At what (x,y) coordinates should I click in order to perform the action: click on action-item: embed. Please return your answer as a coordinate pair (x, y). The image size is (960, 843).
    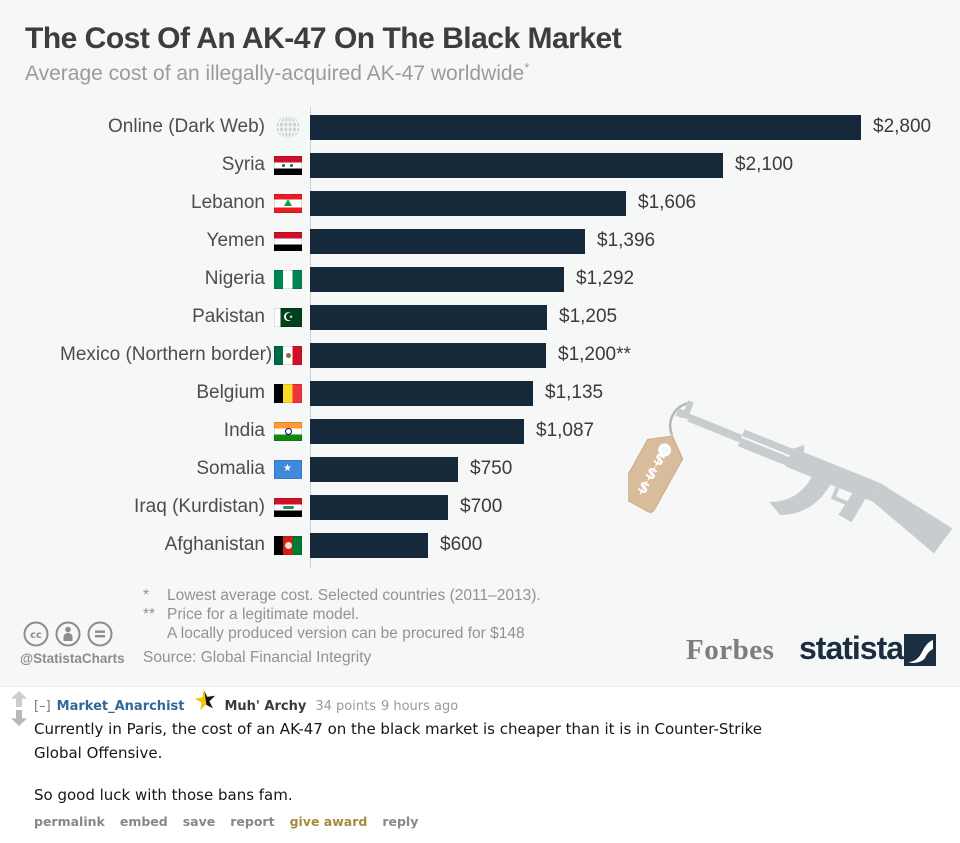
    Looking at the image, I should click on (144, 820).